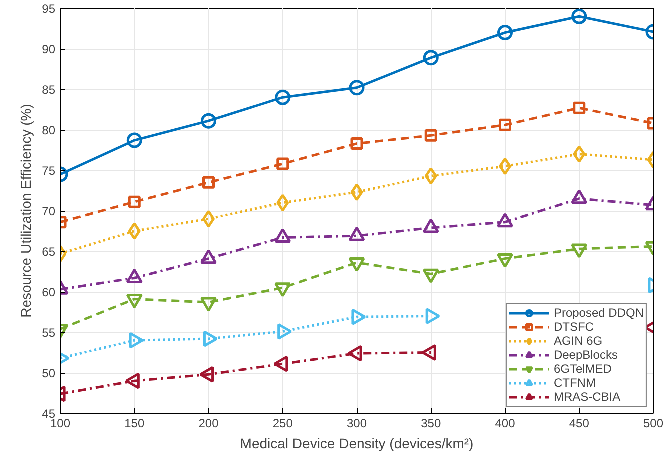 This screenshot has height=454, width=663. Describe the element at coordinates (357, 423) in the screenshot. I see `x-tick-label: 300` at that location.